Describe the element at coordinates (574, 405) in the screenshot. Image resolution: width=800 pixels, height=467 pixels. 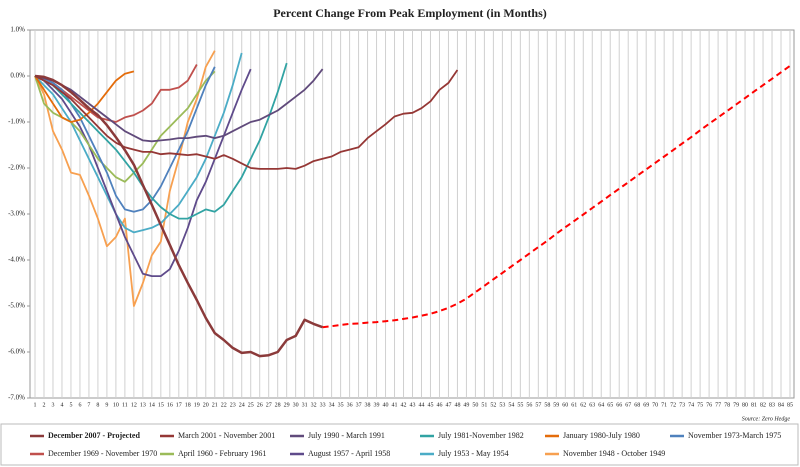
I see `x-tick-label: 61` at that location.